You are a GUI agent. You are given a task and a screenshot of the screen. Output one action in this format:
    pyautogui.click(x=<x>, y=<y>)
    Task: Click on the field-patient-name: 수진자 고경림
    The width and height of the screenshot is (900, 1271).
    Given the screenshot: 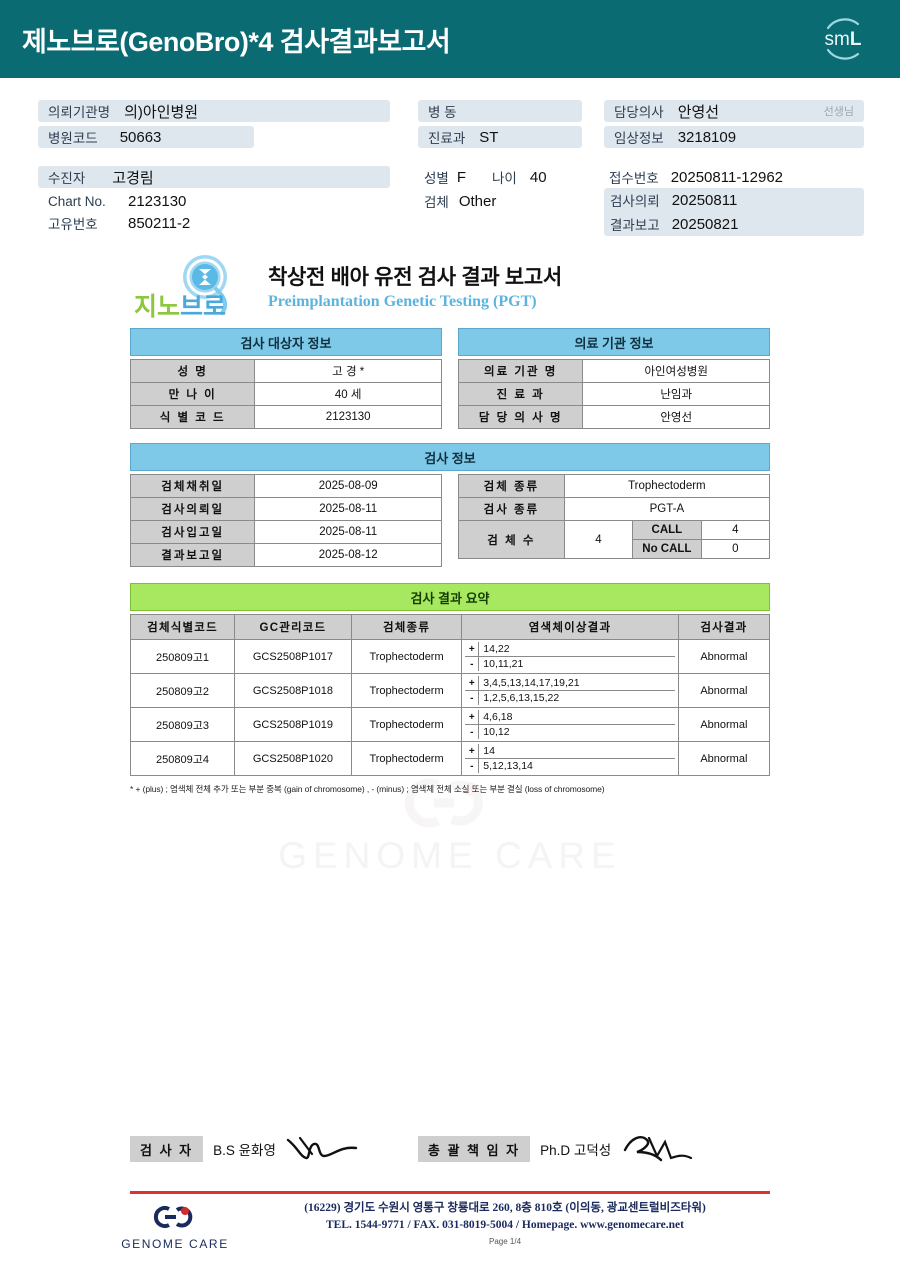 What is the action you would take?
    pyautogui.click(x=214, y=177)
    